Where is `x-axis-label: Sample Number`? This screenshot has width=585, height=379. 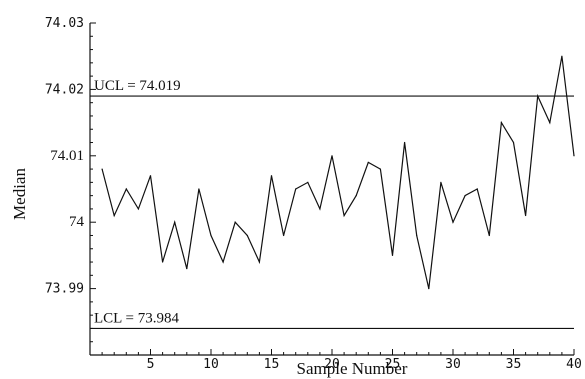
x-axis-label: Sample Number is located at coordinates (352, 368).